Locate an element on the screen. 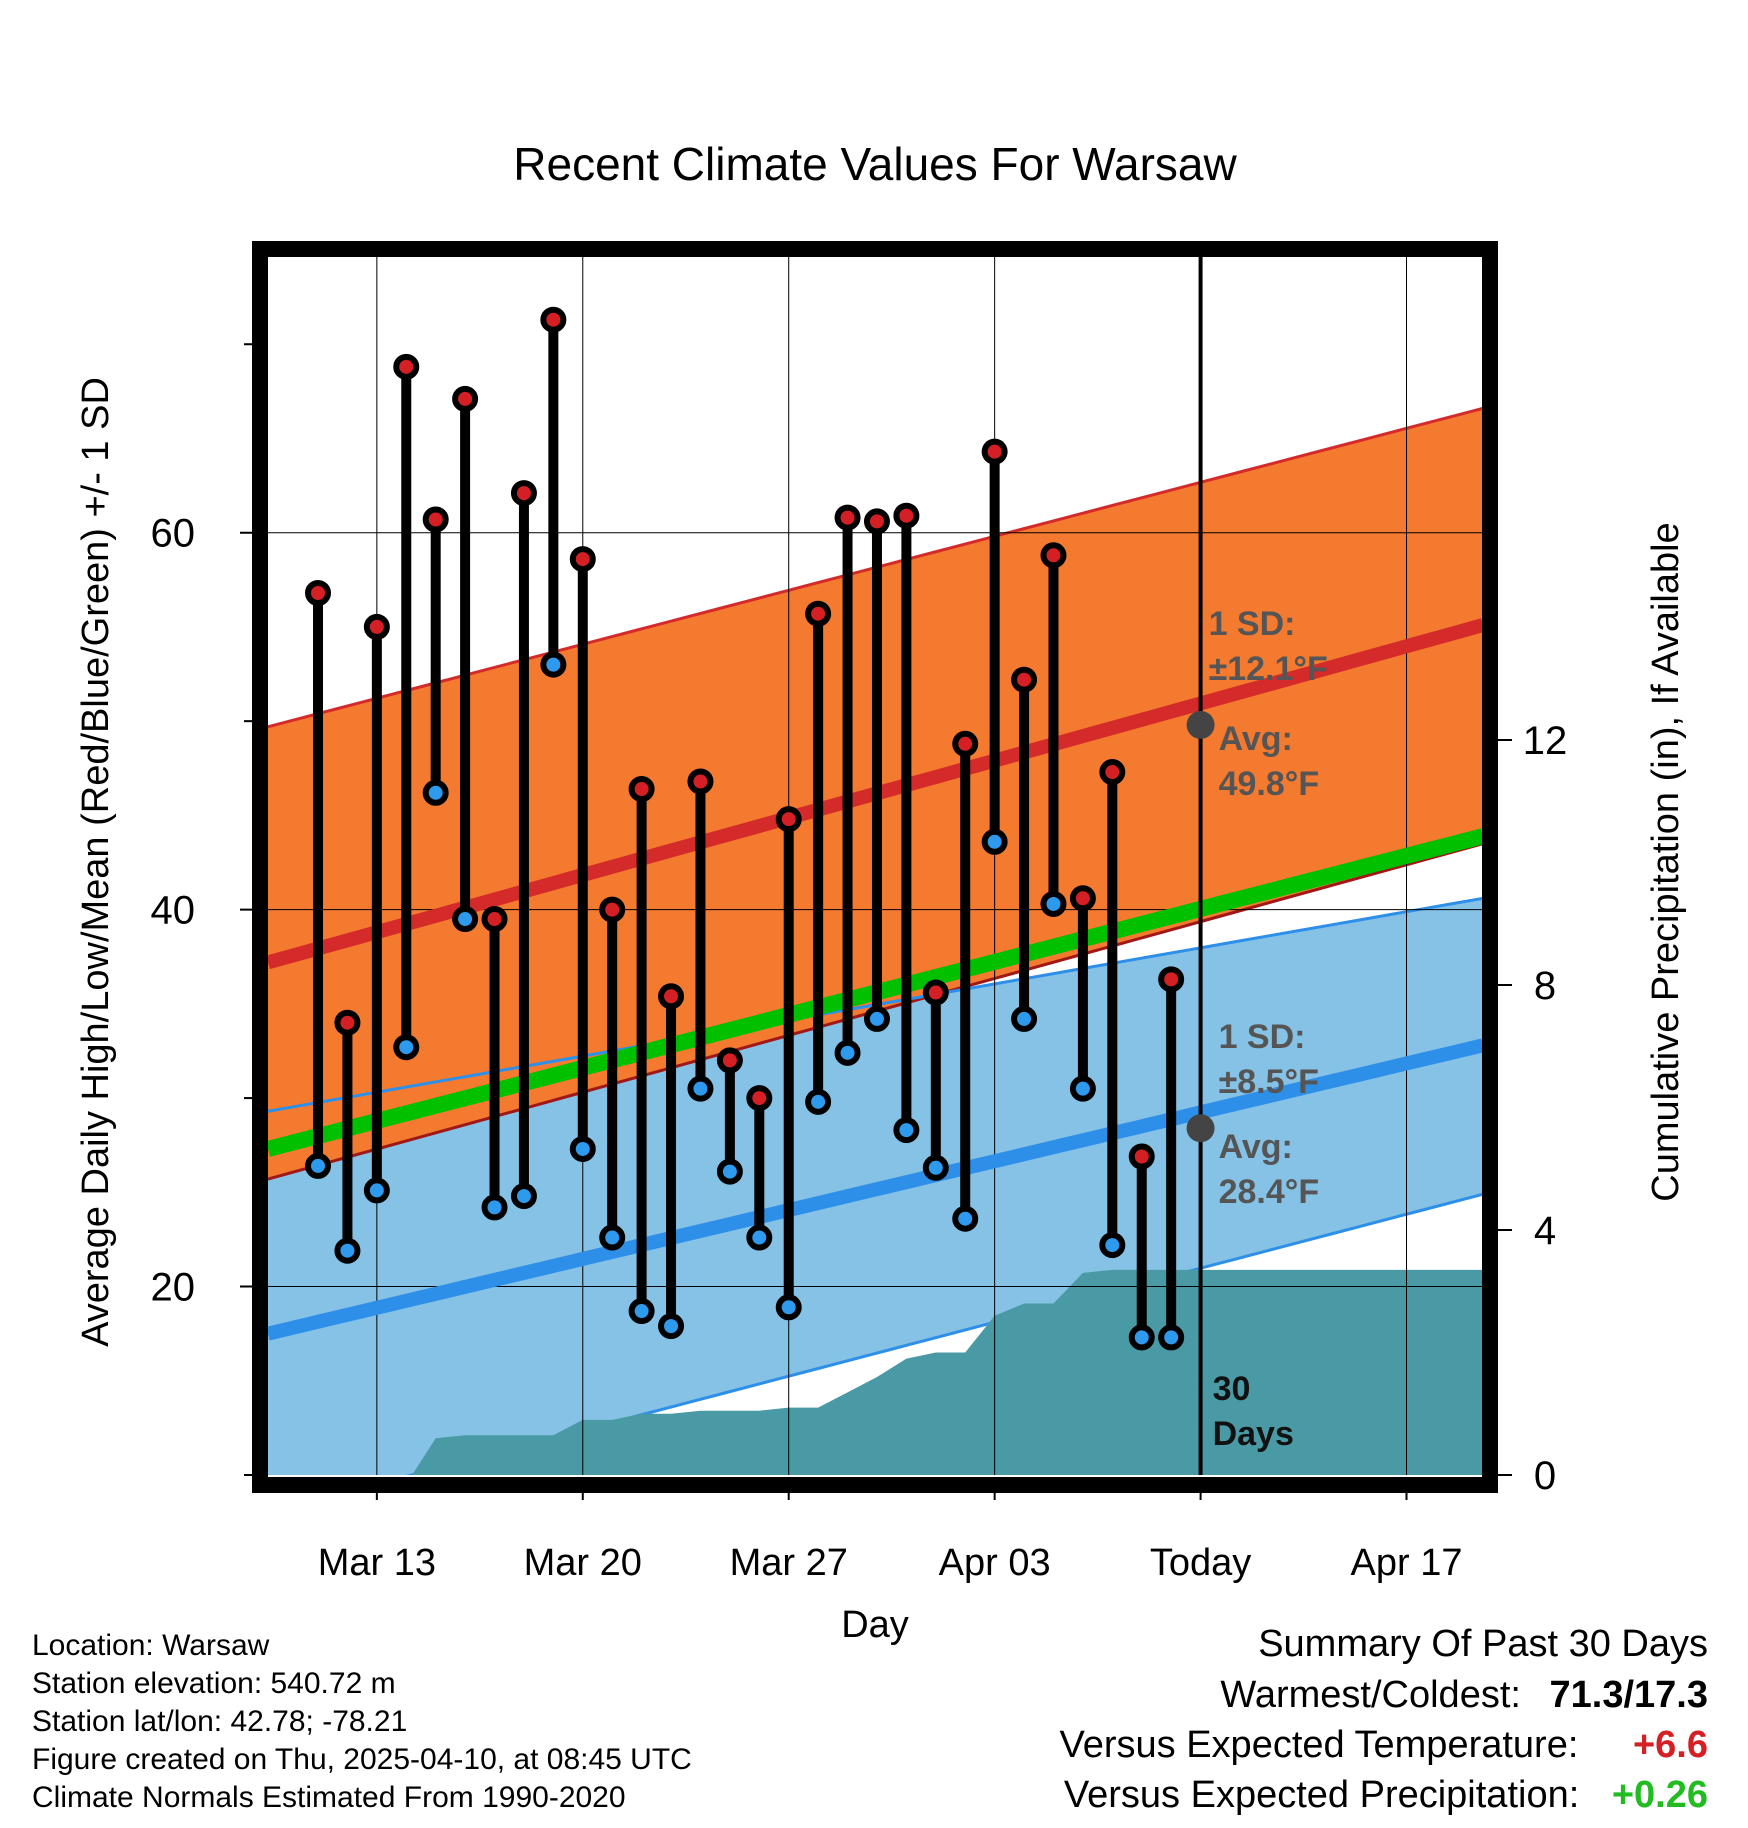 The height and width of the screenshot is (1828, 1748). high-sd-label: 1 SD: is located at coordinates (1252, 624).